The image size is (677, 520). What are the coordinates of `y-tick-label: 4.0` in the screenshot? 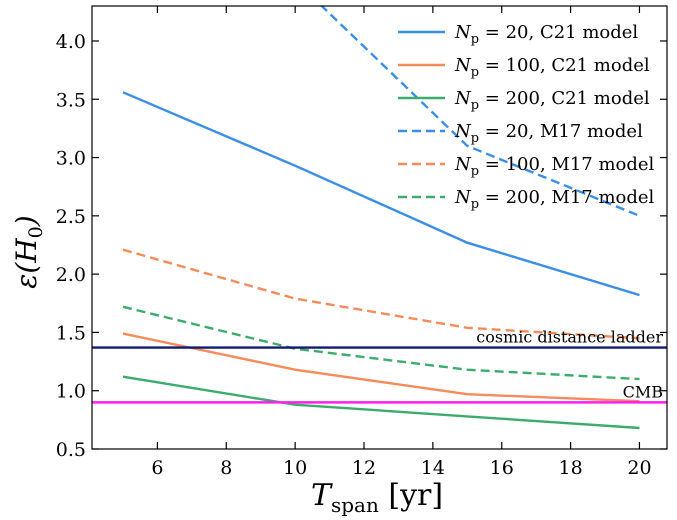 It's located at (71, 42).